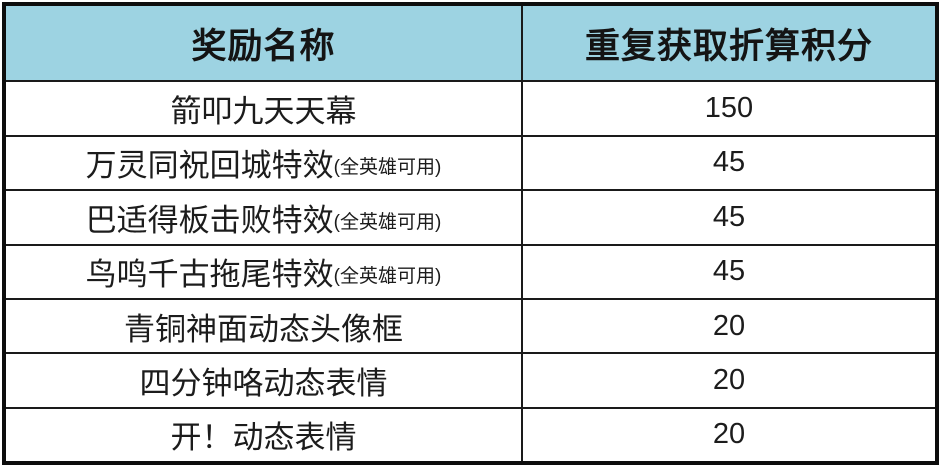  I want to click on reward-name-cell: 开！动态表情, so click(264, 434).